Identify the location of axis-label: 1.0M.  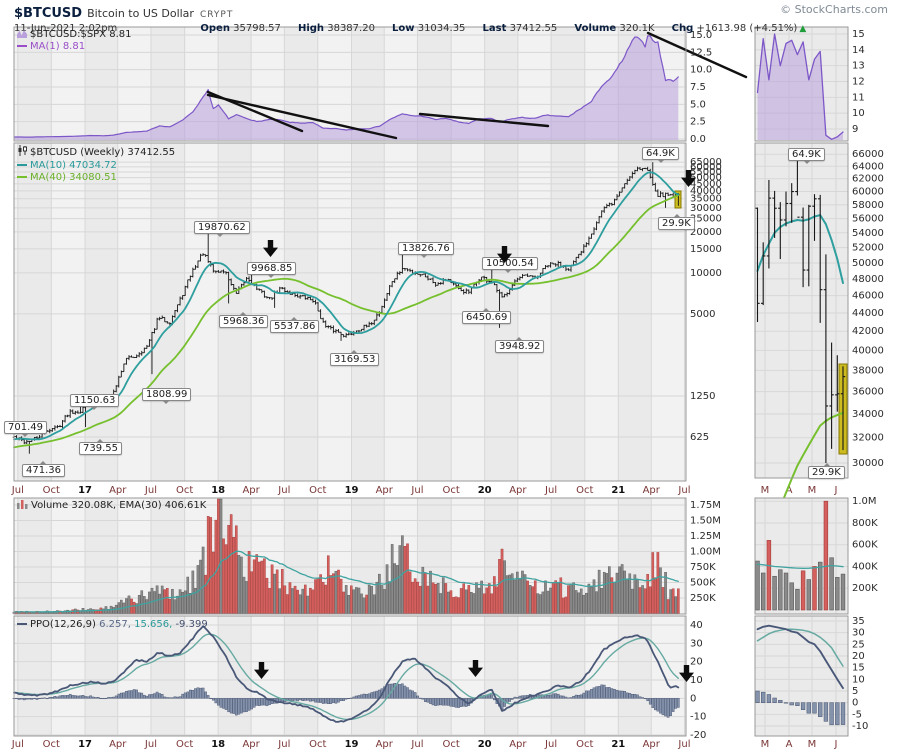
(864, 501).